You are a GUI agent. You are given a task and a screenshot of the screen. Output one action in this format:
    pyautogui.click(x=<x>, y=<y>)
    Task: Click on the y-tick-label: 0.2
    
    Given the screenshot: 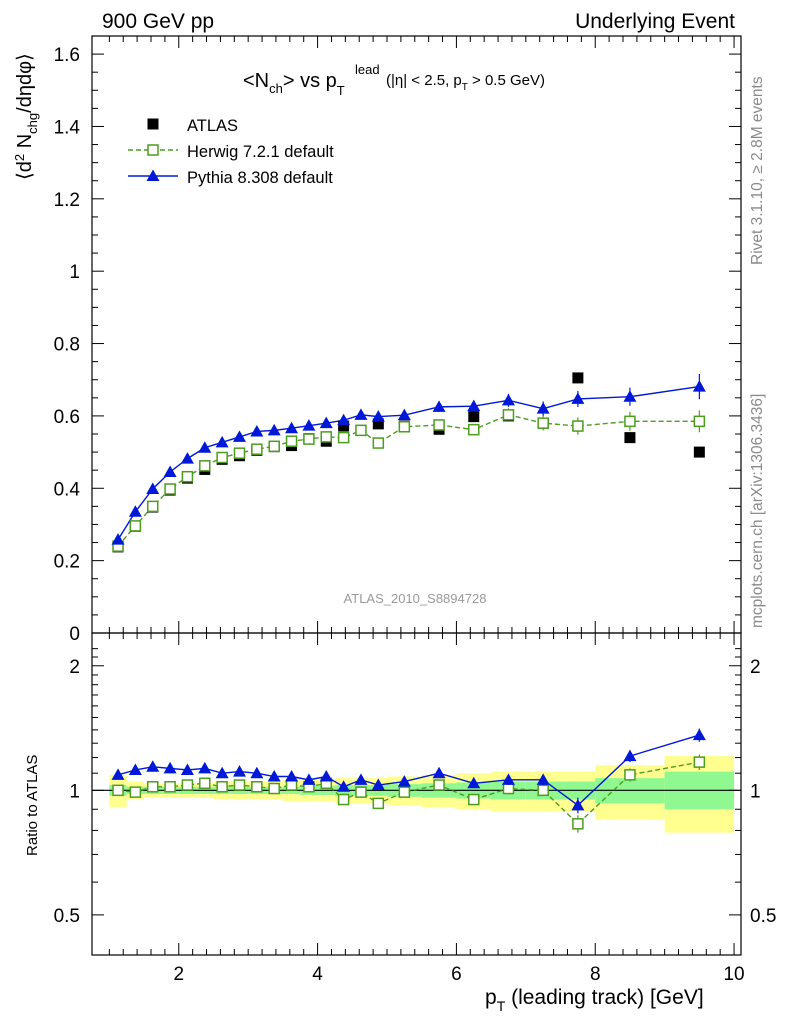 What is the action you would take?
    pyautogui.click(x=67, y=562)
    